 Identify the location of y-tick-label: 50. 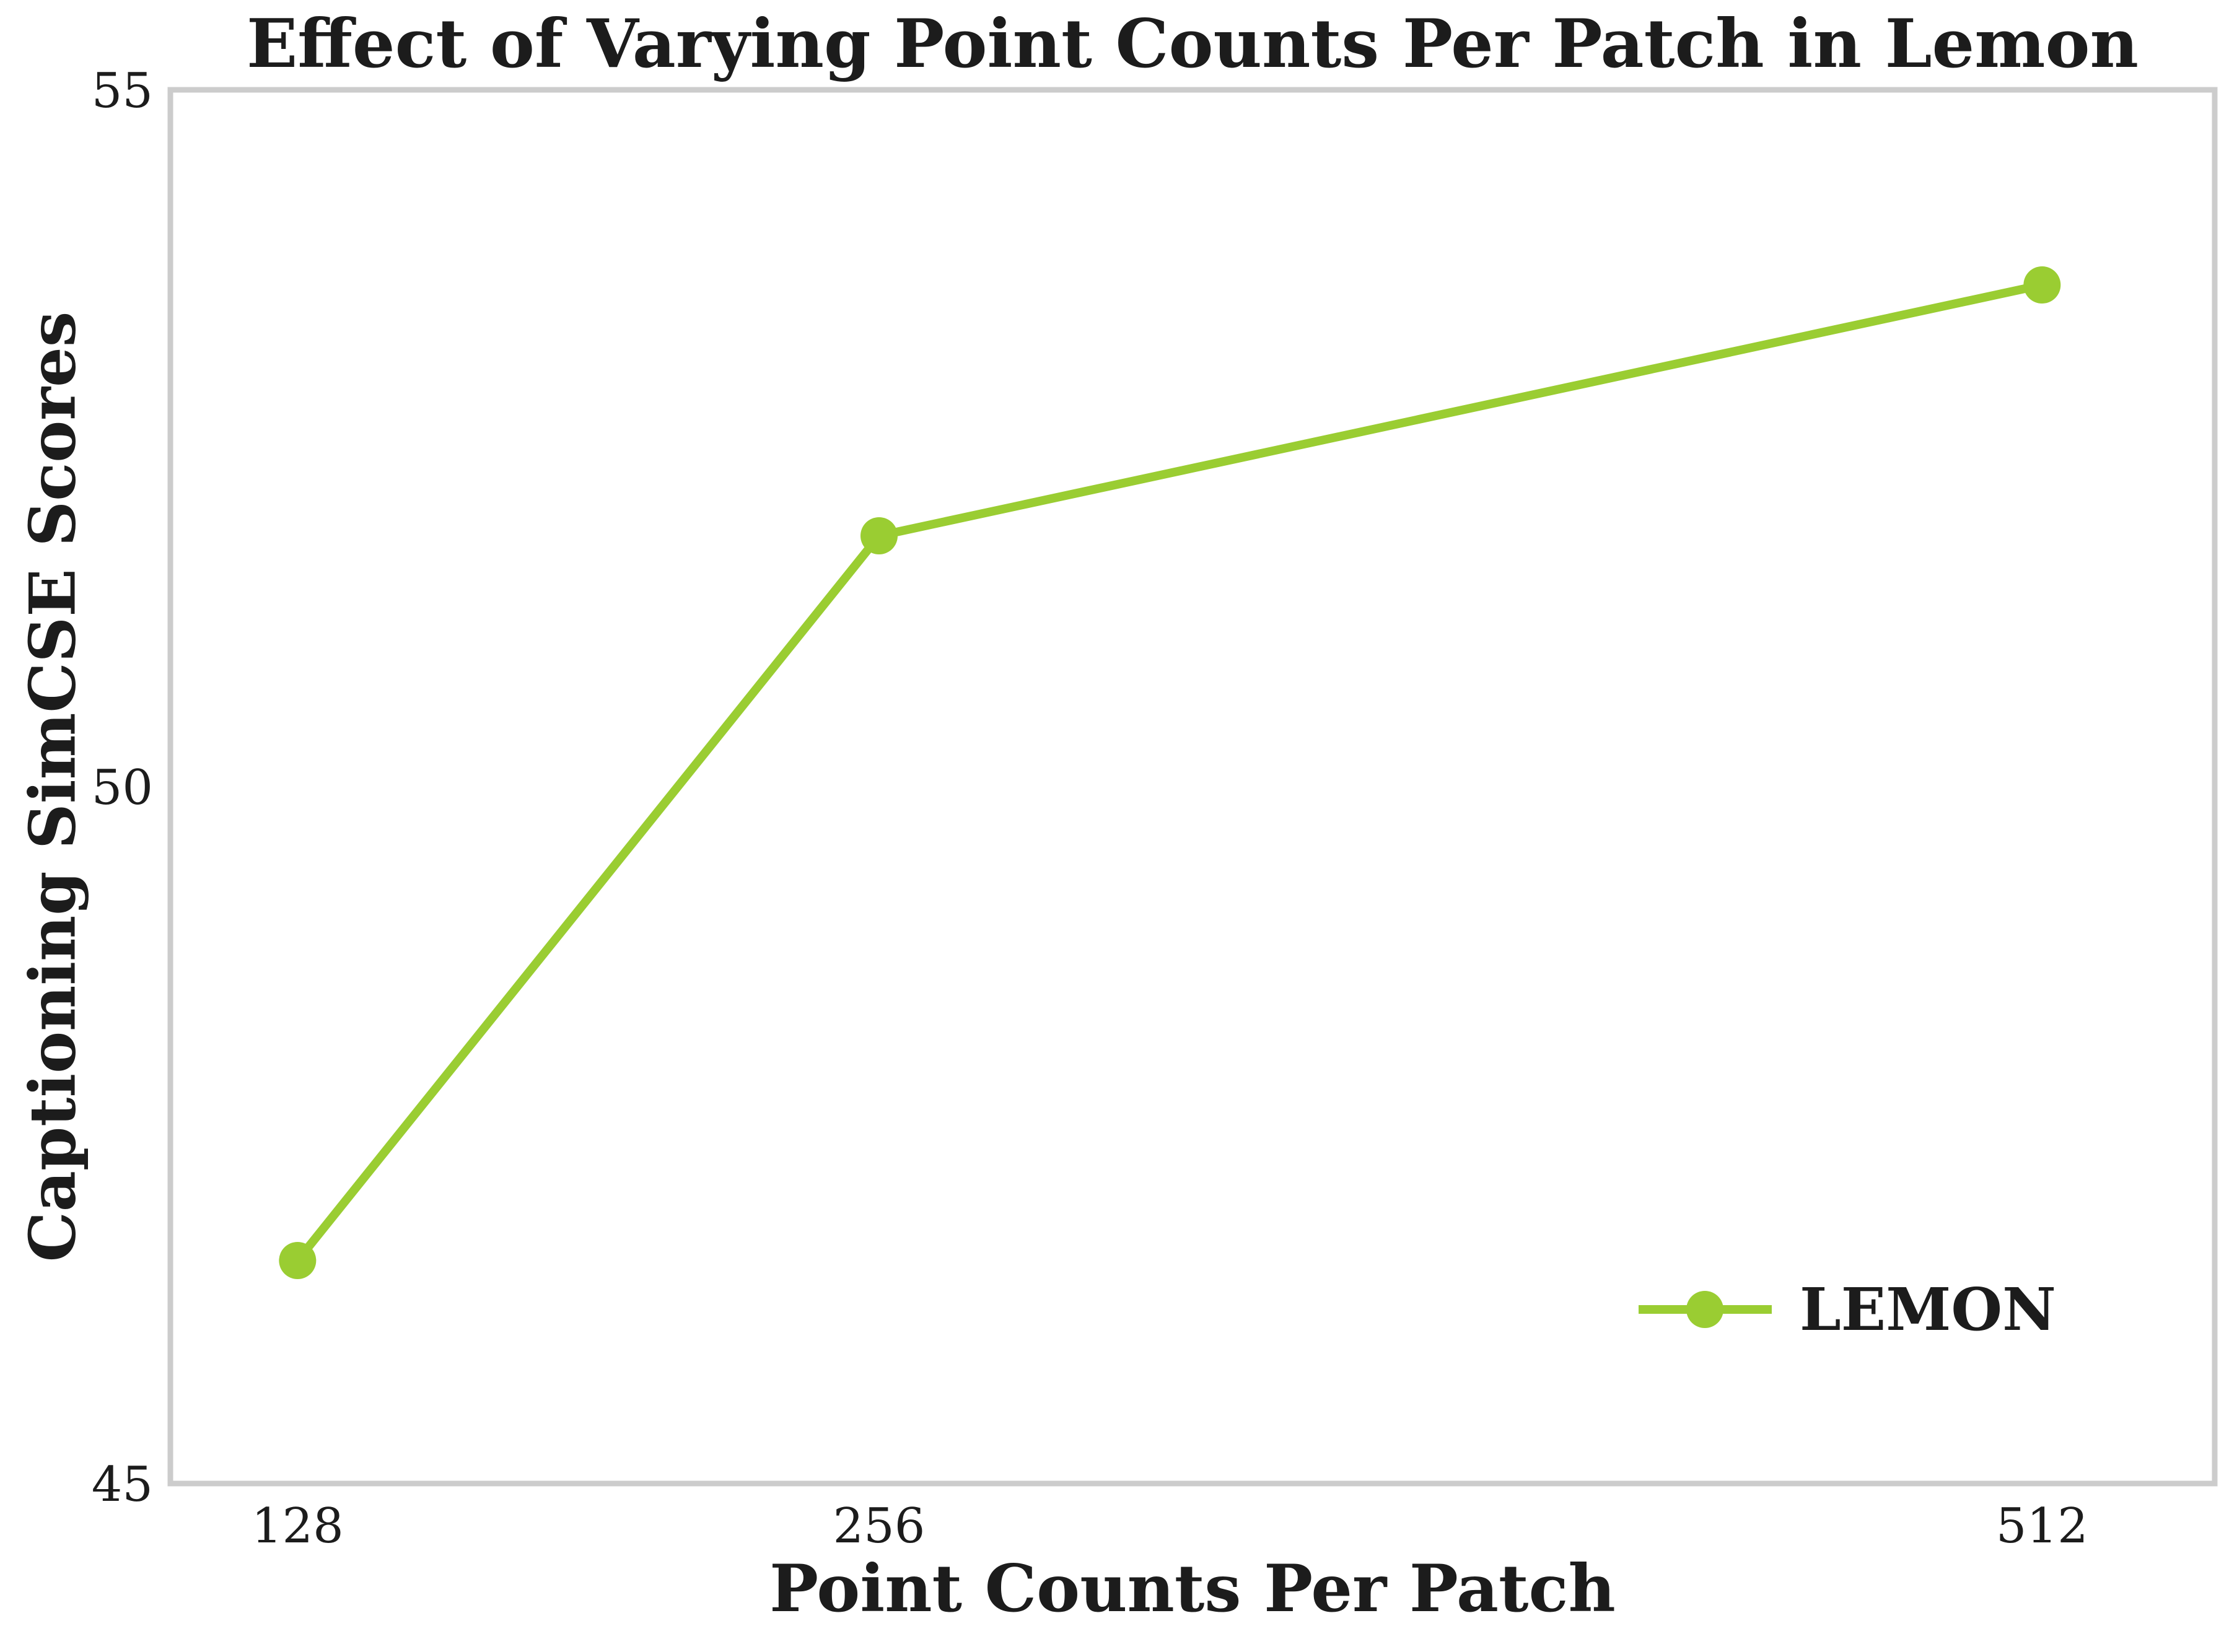
(123, 788).